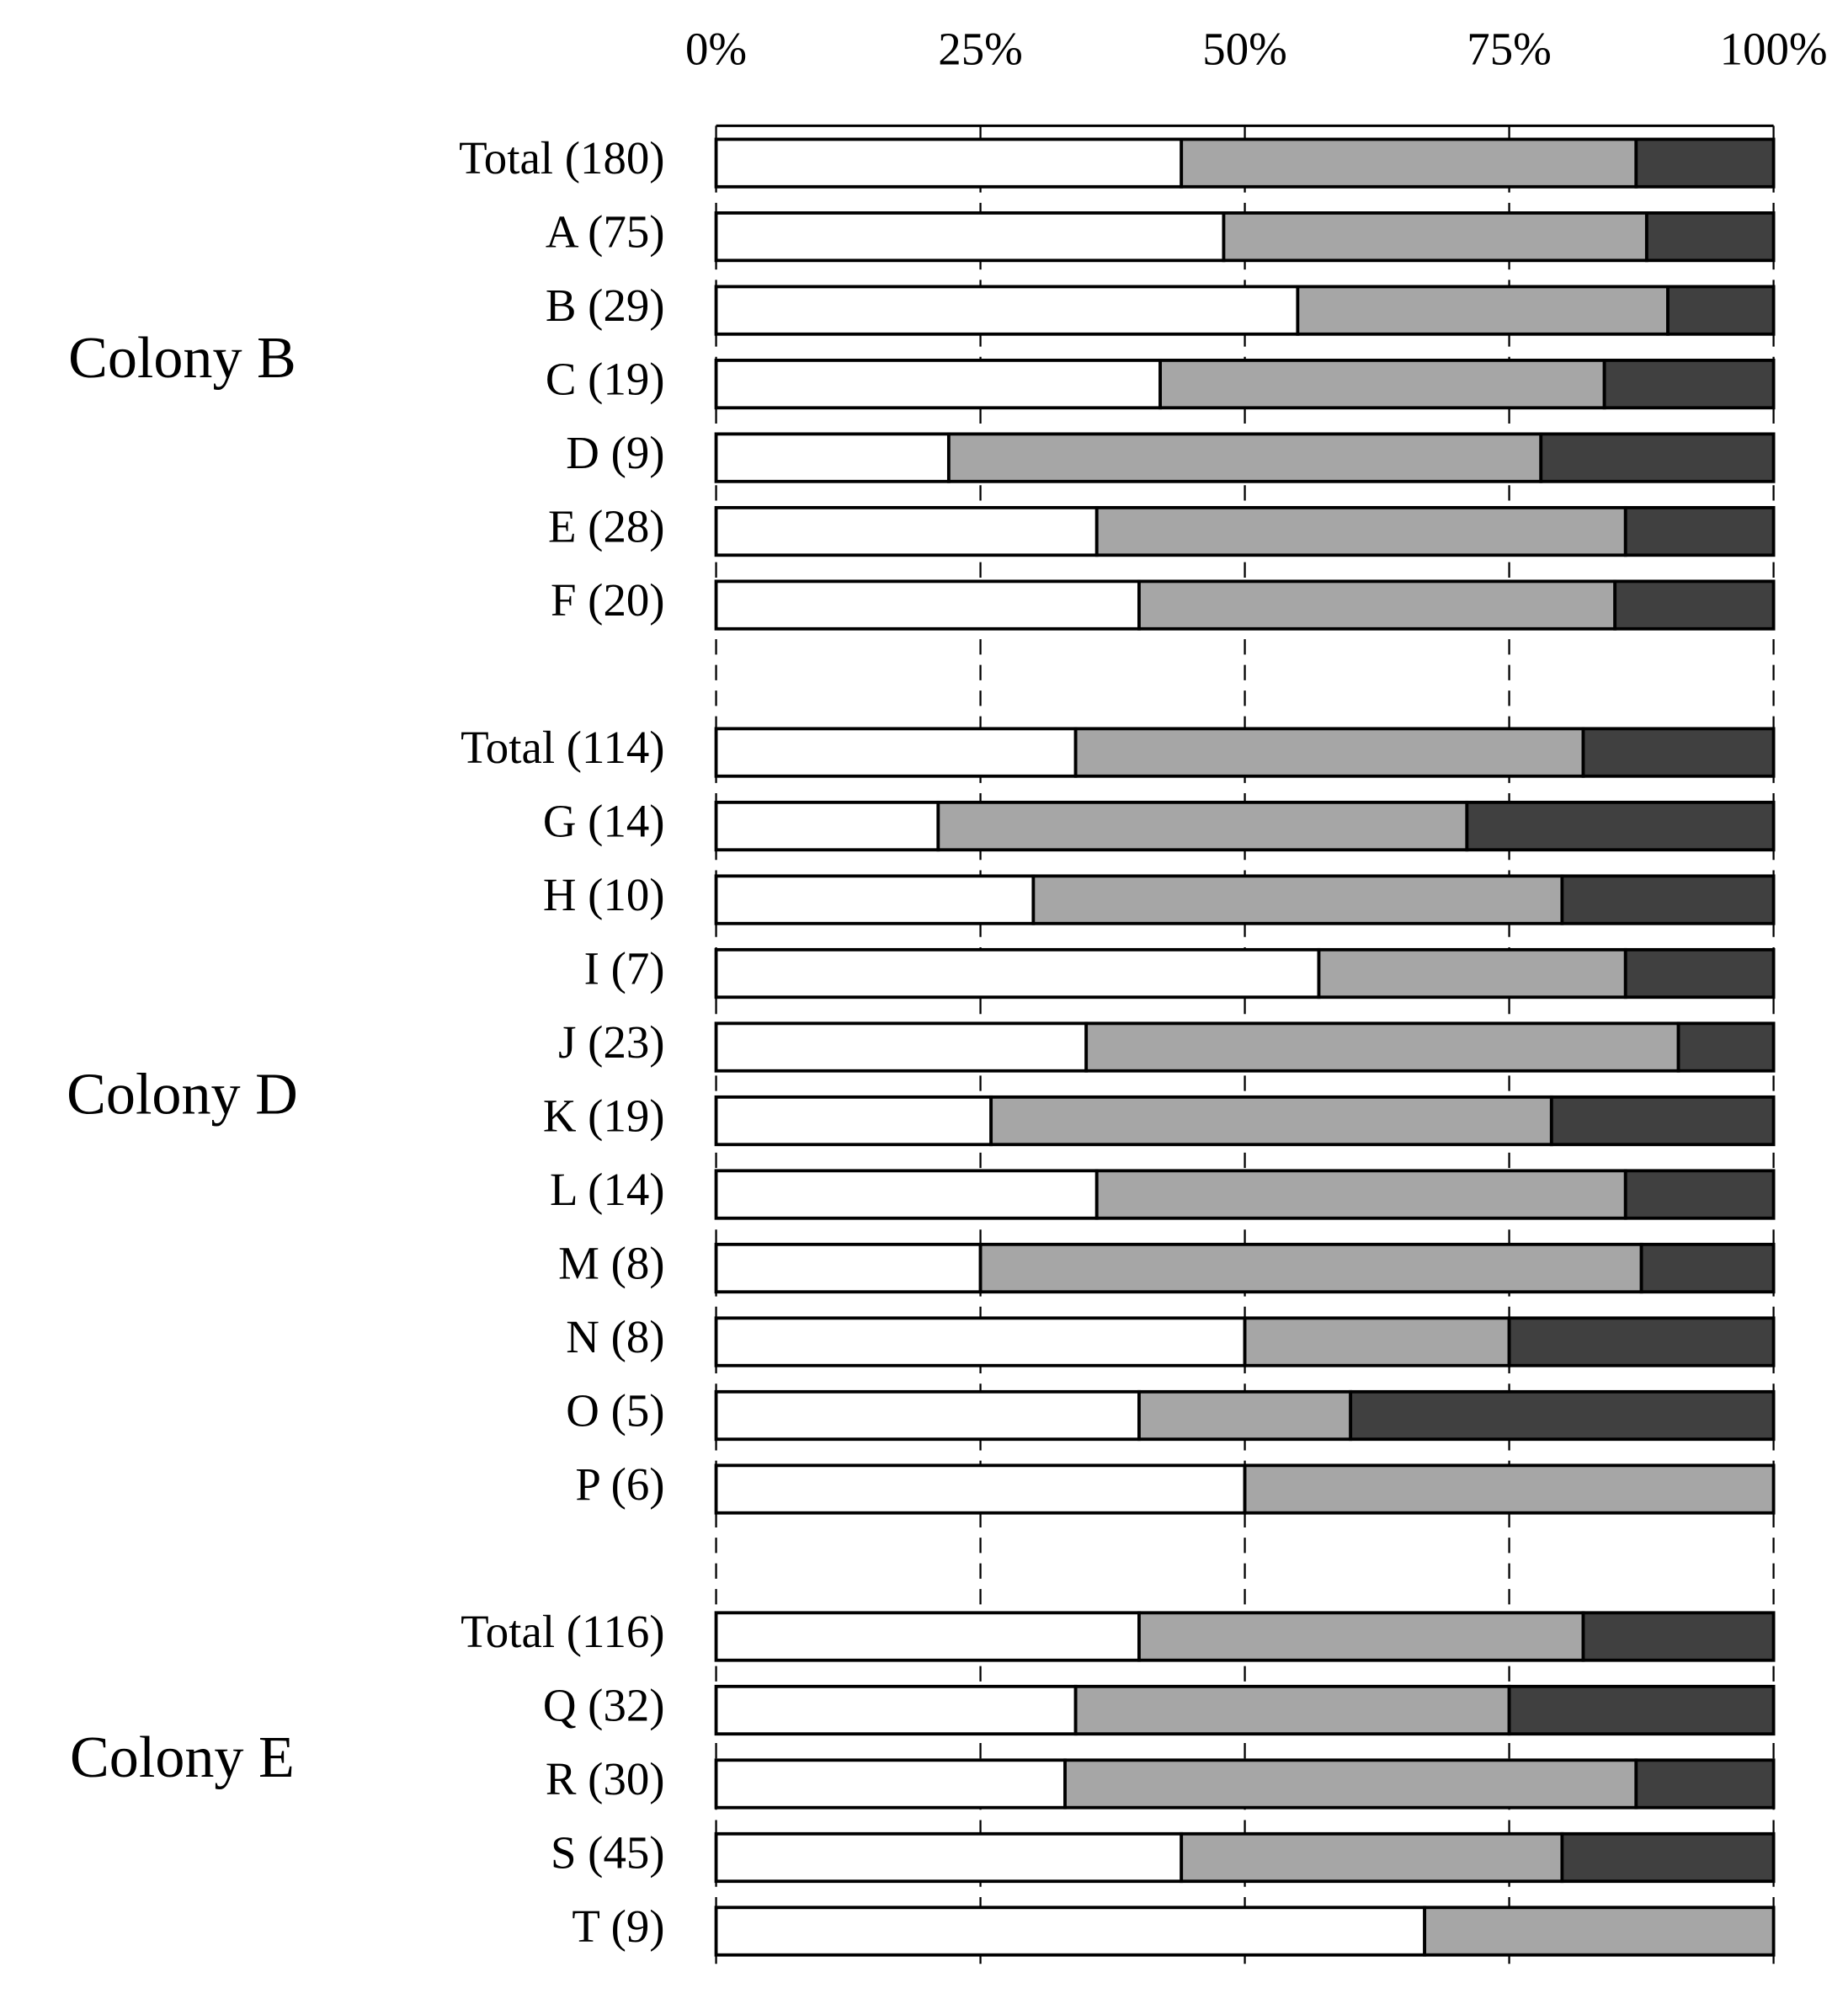  Describe the element at coordinates (615, 452) in the screenshot. I see `category-label: D (9)` at that location.